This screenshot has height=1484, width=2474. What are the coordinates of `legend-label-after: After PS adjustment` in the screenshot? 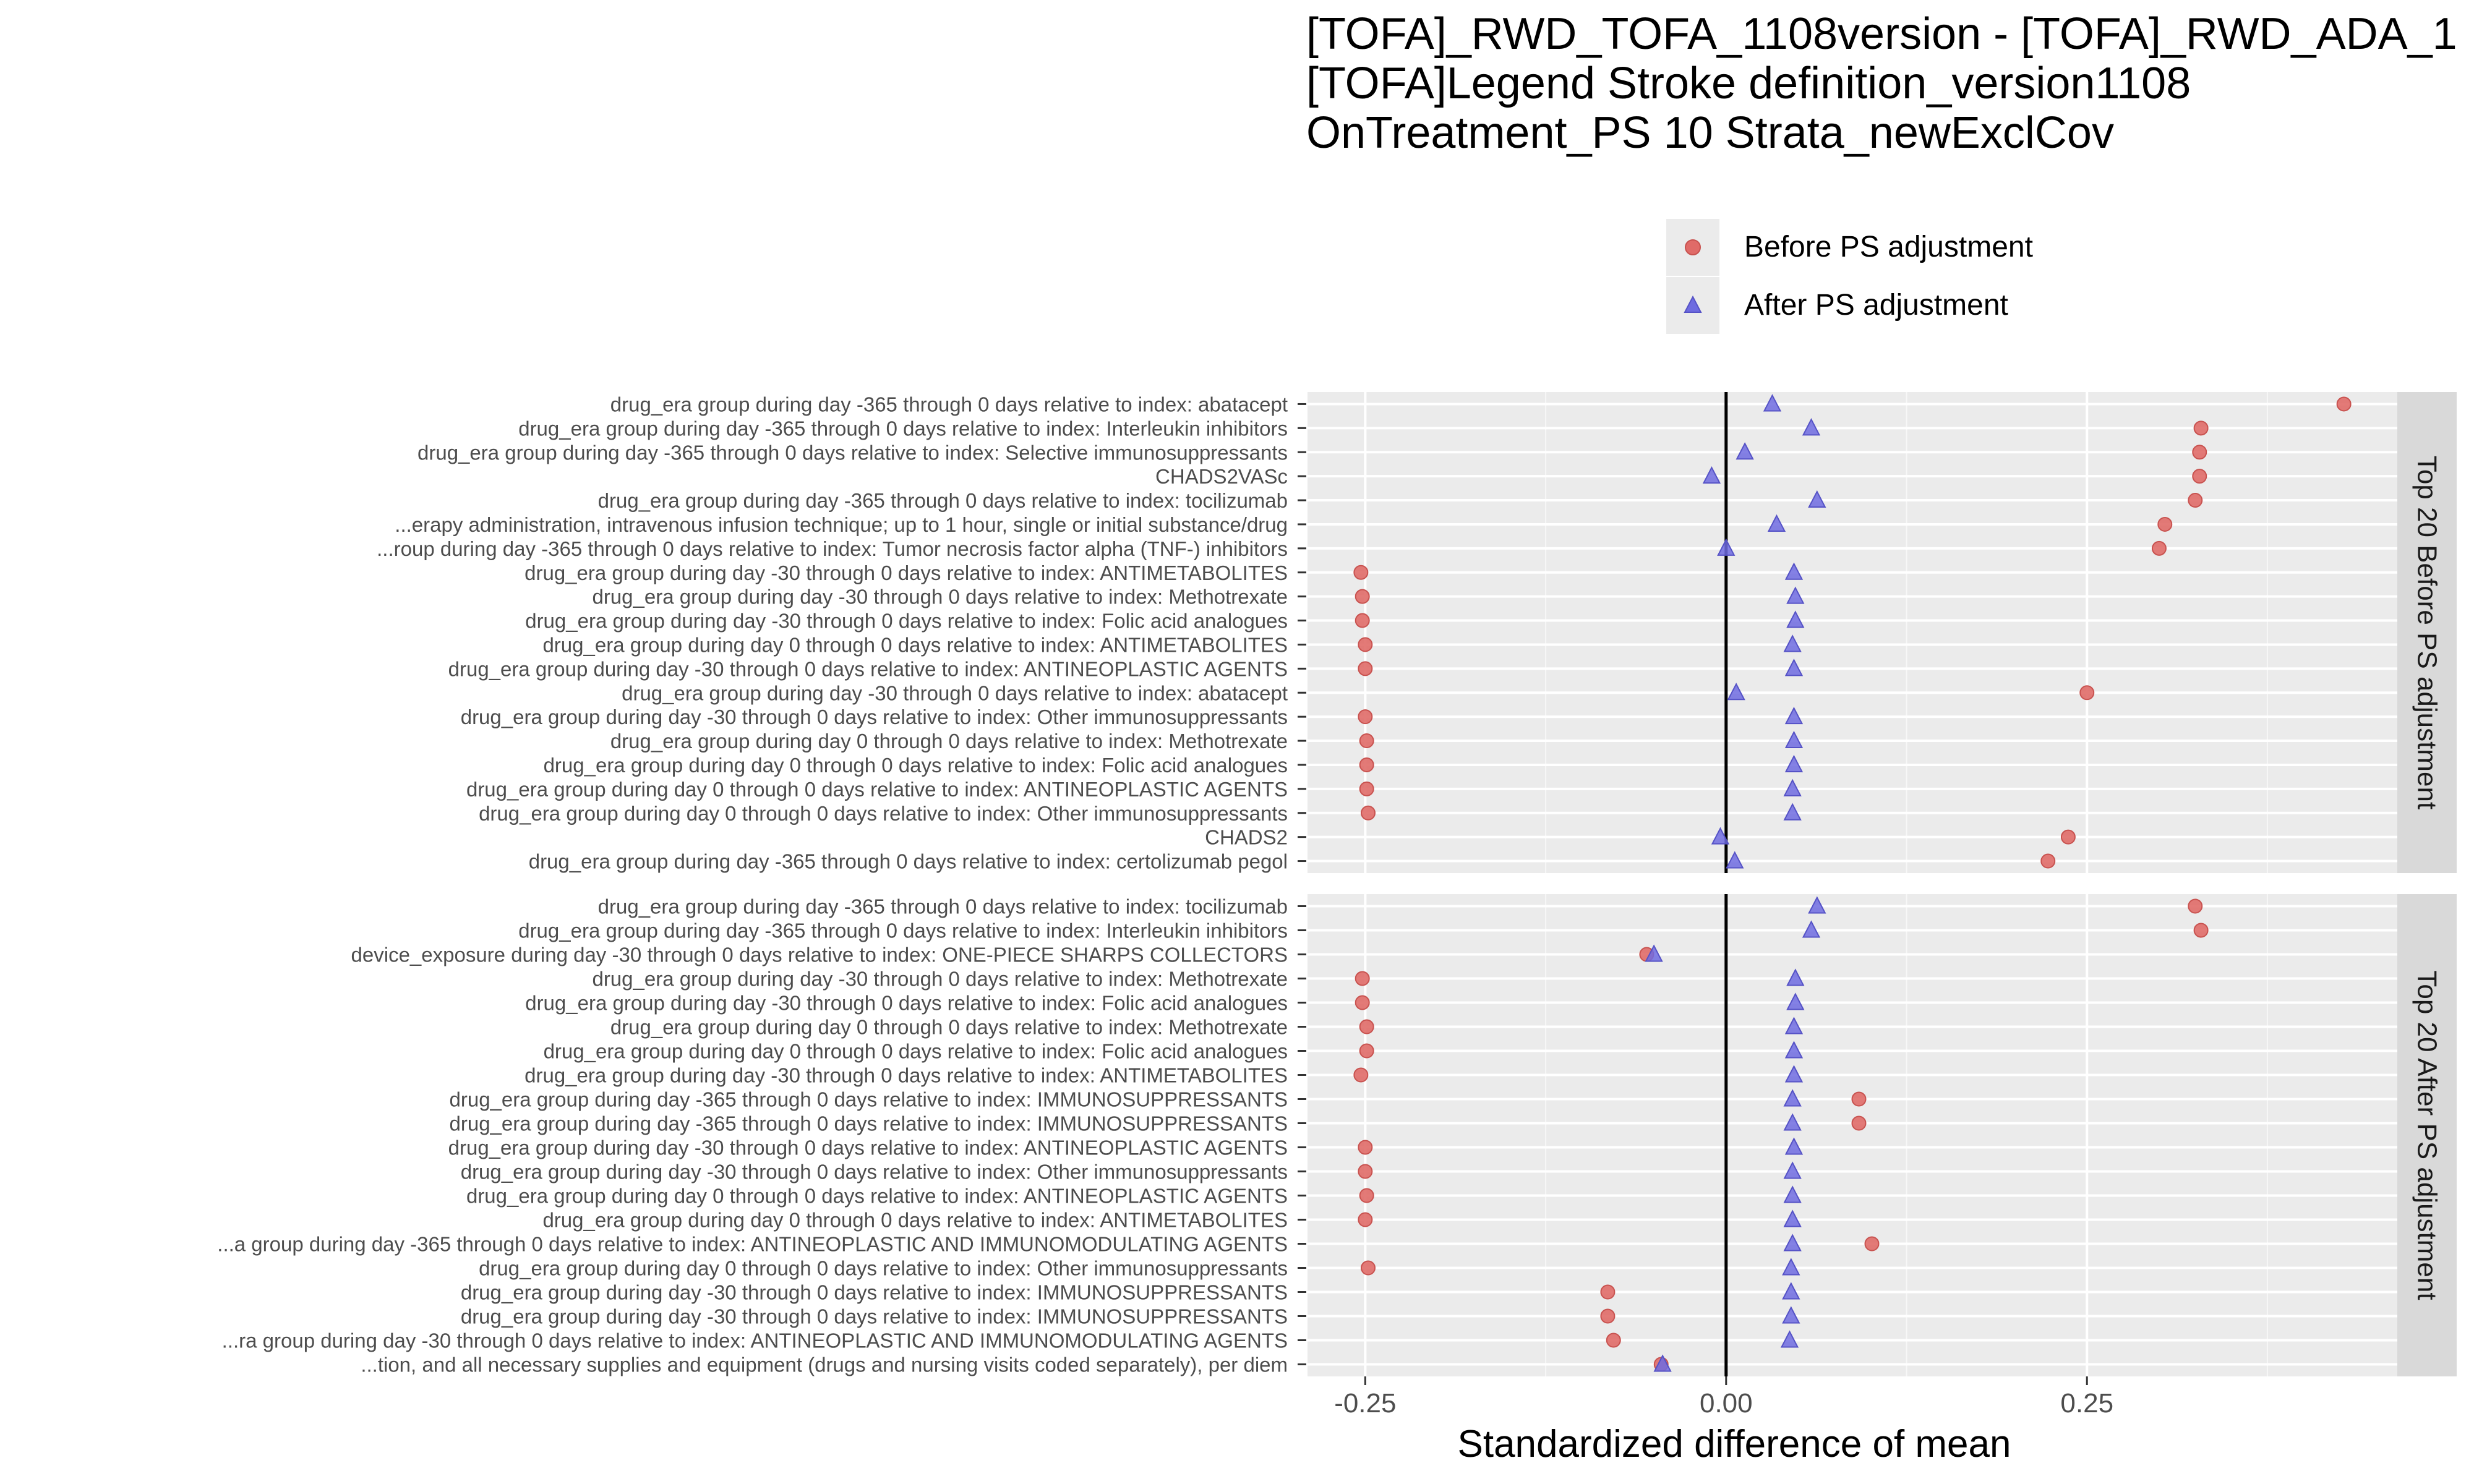 It's located at (1876, 305).